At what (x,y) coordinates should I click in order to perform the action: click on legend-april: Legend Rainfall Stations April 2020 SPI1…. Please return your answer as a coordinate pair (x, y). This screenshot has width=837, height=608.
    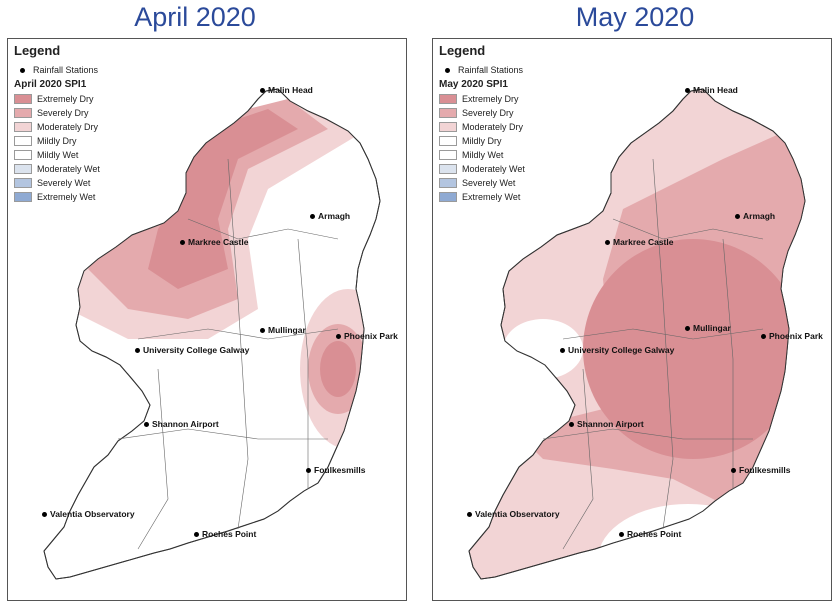
    Looking at the image, I should click on (57, 123).